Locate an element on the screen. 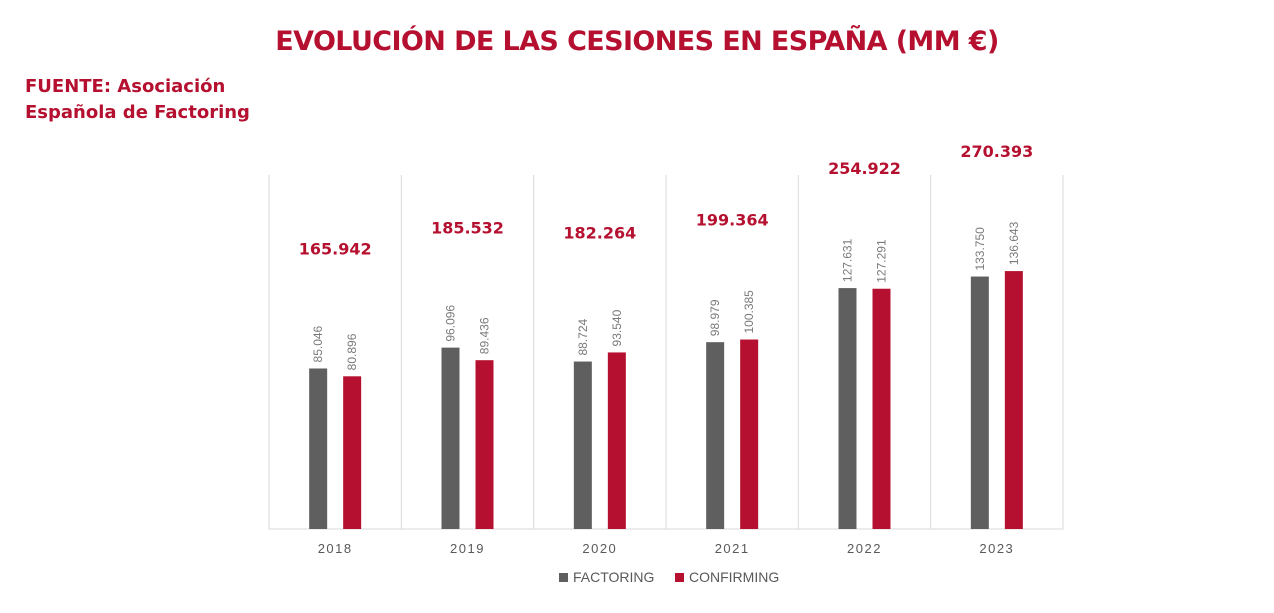  year-total-label: 182.264 is located at coordinates (599, 232).